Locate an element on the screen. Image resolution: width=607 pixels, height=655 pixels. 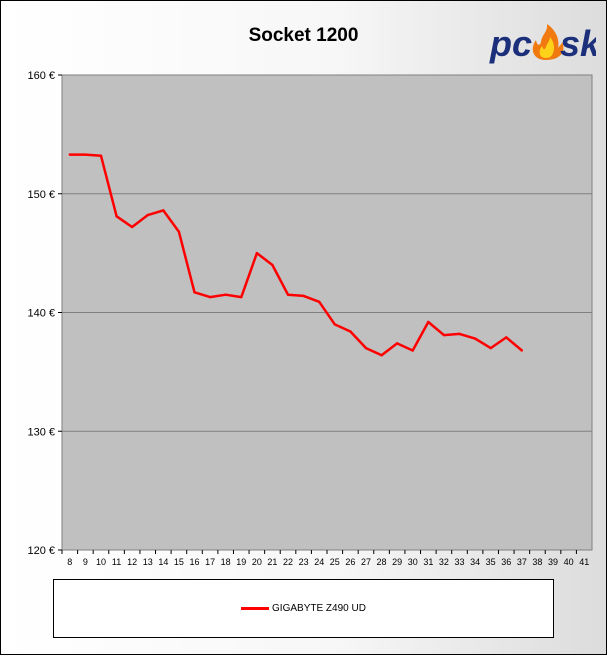
x-tick-label: 36 is located at coordinates (506, 562).